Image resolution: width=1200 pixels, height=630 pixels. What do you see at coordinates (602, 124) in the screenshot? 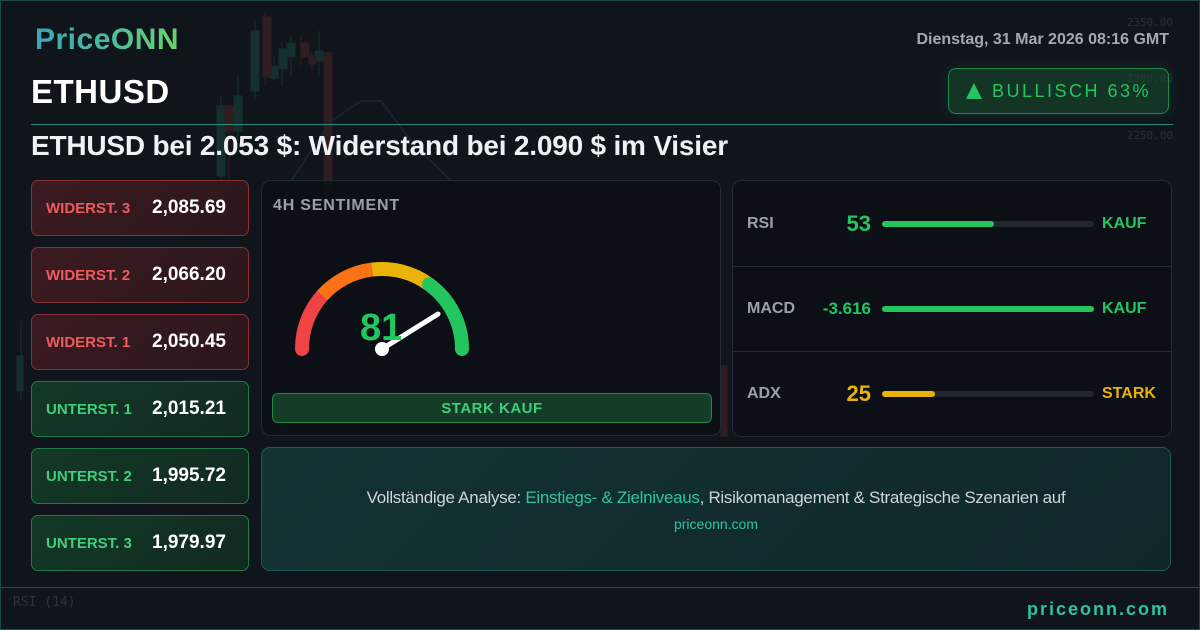
I see `header-divider` at bounding box center [602, 124].